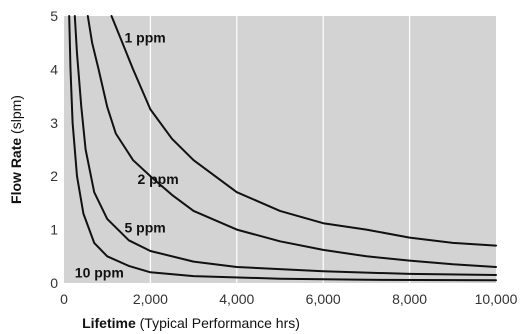 The image size is (521, 334). What do you see at coordinates (236, 299) in the screenshot?
I see `x-tick-label: 4,000` at bounding box center [236, 299].